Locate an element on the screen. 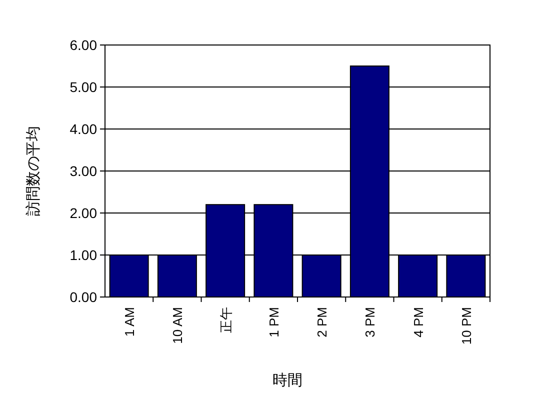 This screenshot has width=548, height=398. x-tick-label: 2 PM is located at coordinates (322, 322).